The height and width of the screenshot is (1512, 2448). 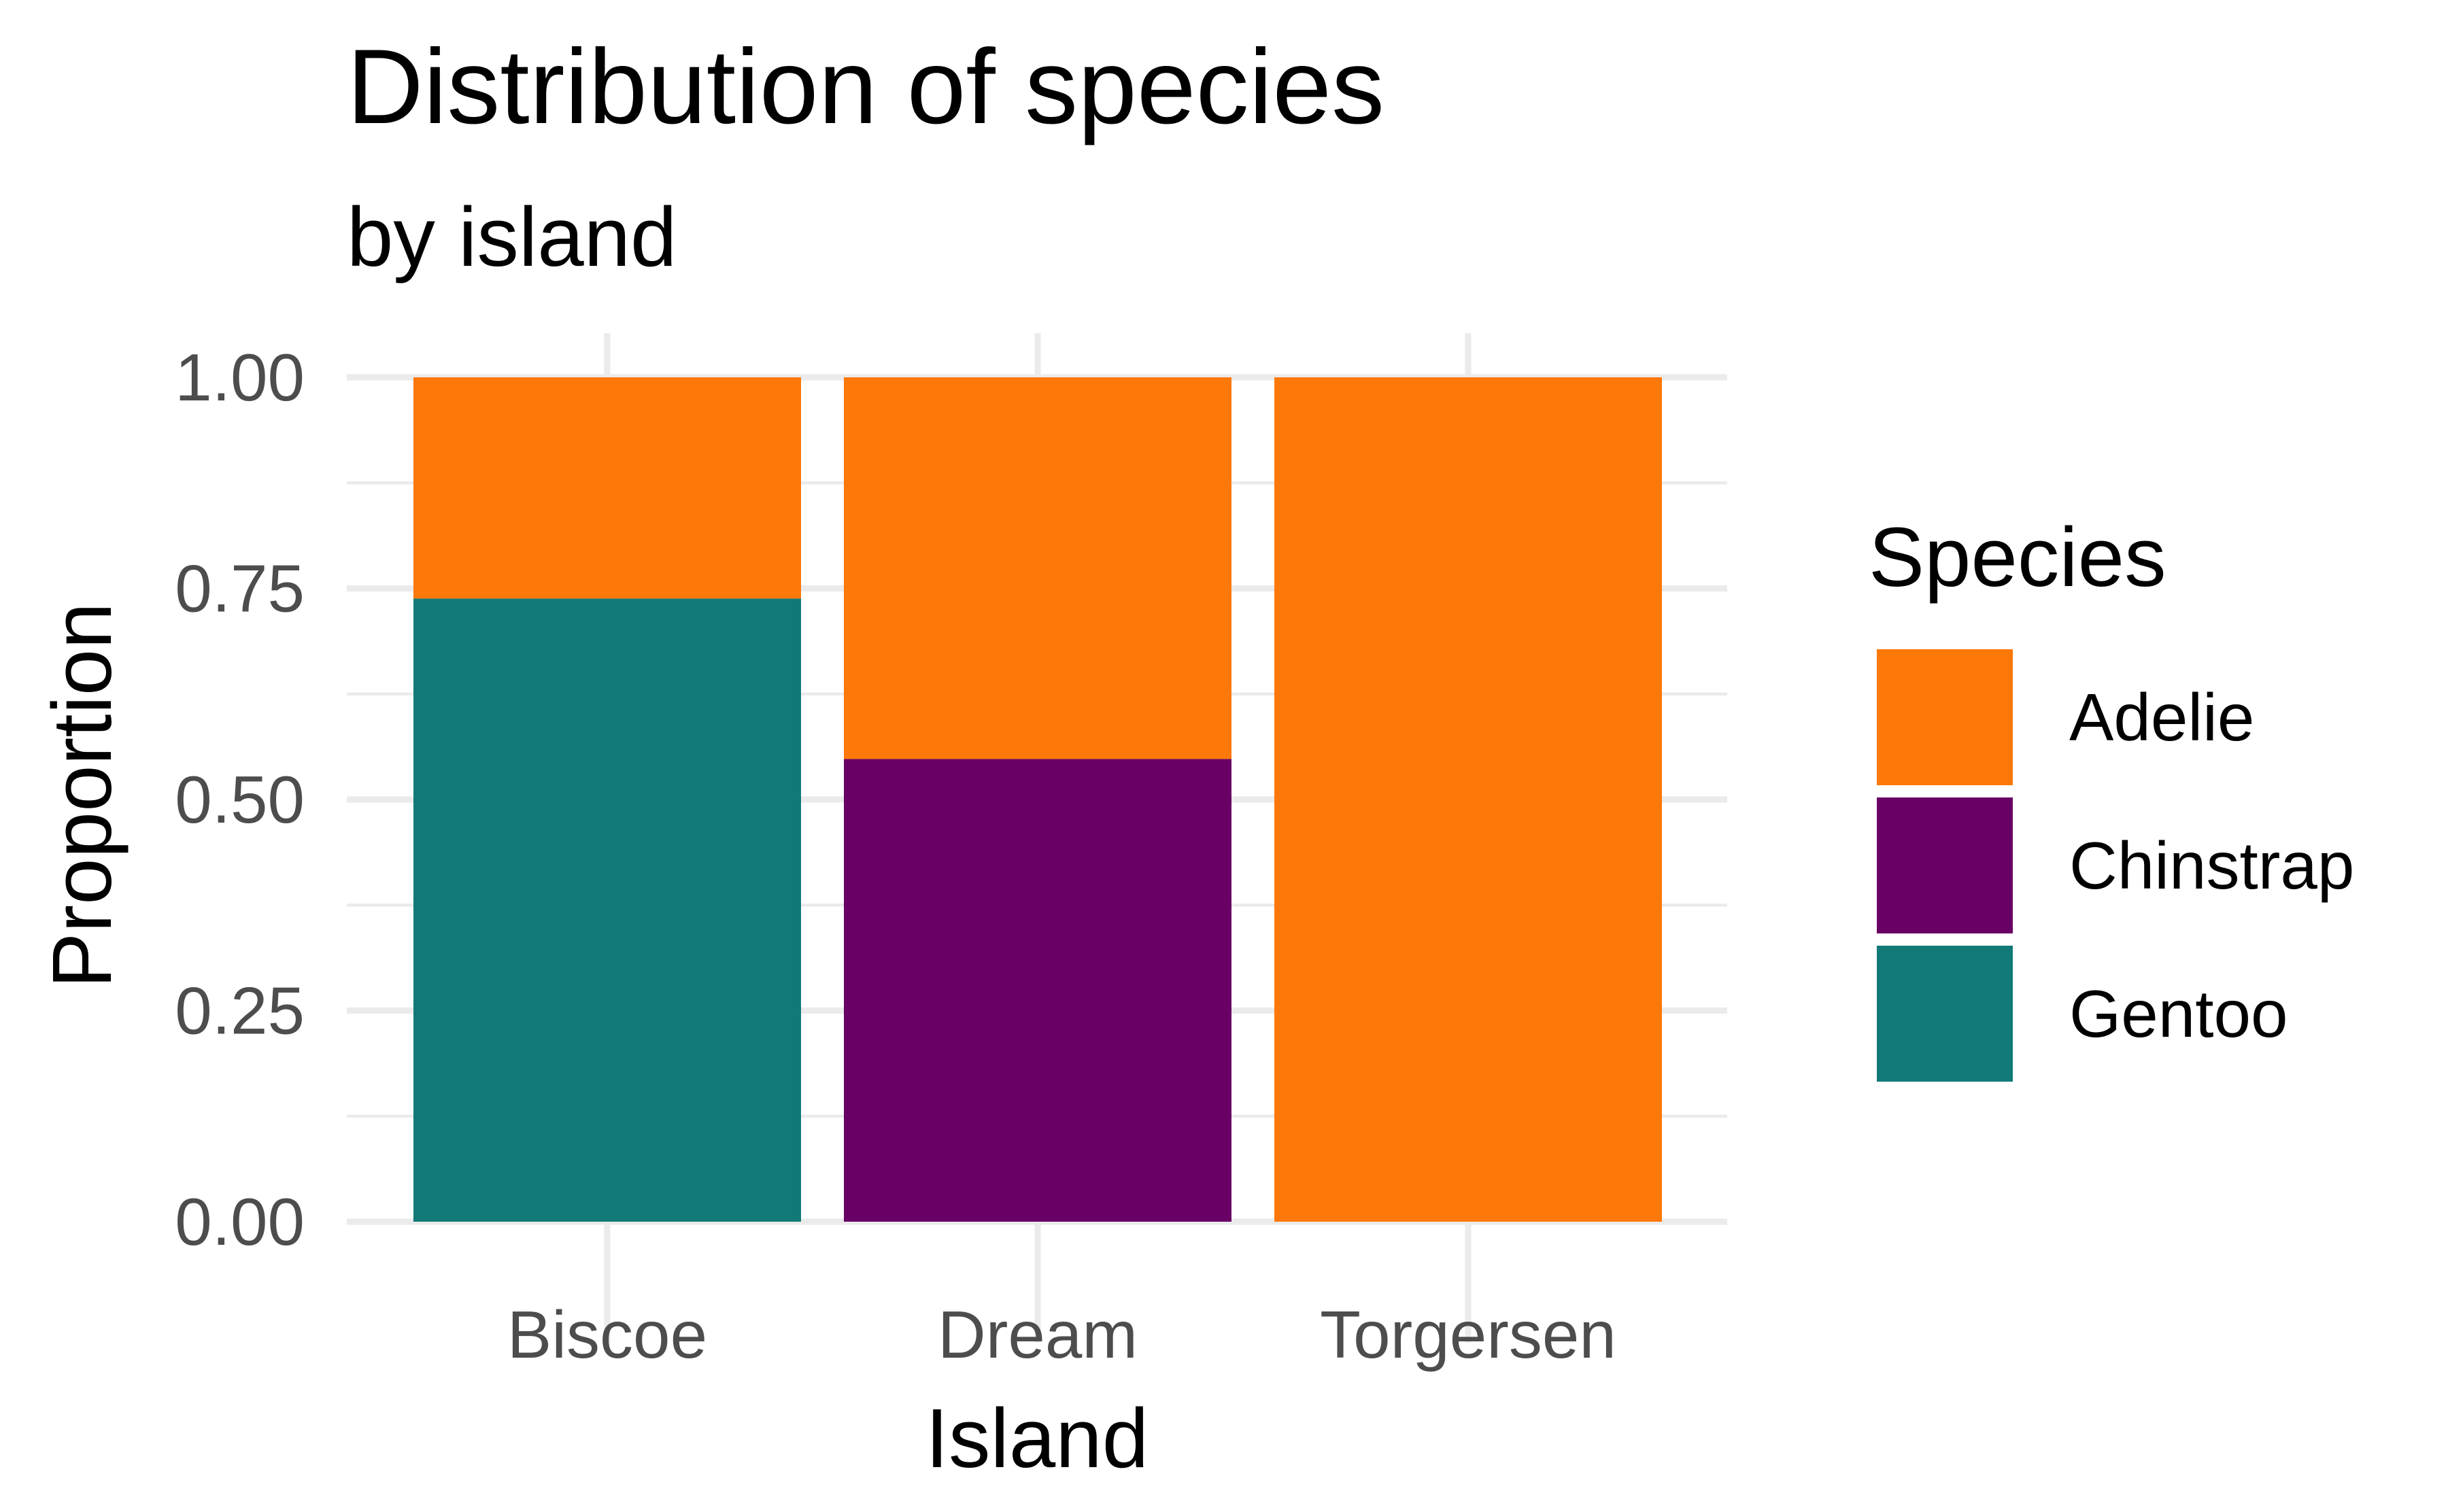 I want to click on x-tick-label: Torgersen, so click(x=1468, y=1334).